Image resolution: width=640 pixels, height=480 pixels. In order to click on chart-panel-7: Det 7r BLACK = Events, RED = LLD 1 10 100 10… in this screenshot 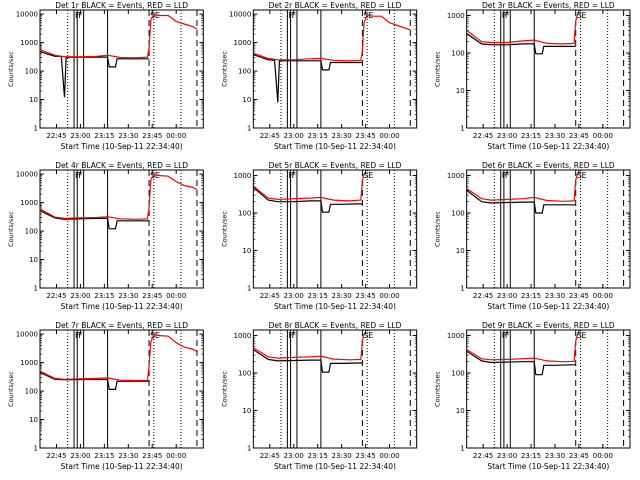, I will do `click(105, 396)`.